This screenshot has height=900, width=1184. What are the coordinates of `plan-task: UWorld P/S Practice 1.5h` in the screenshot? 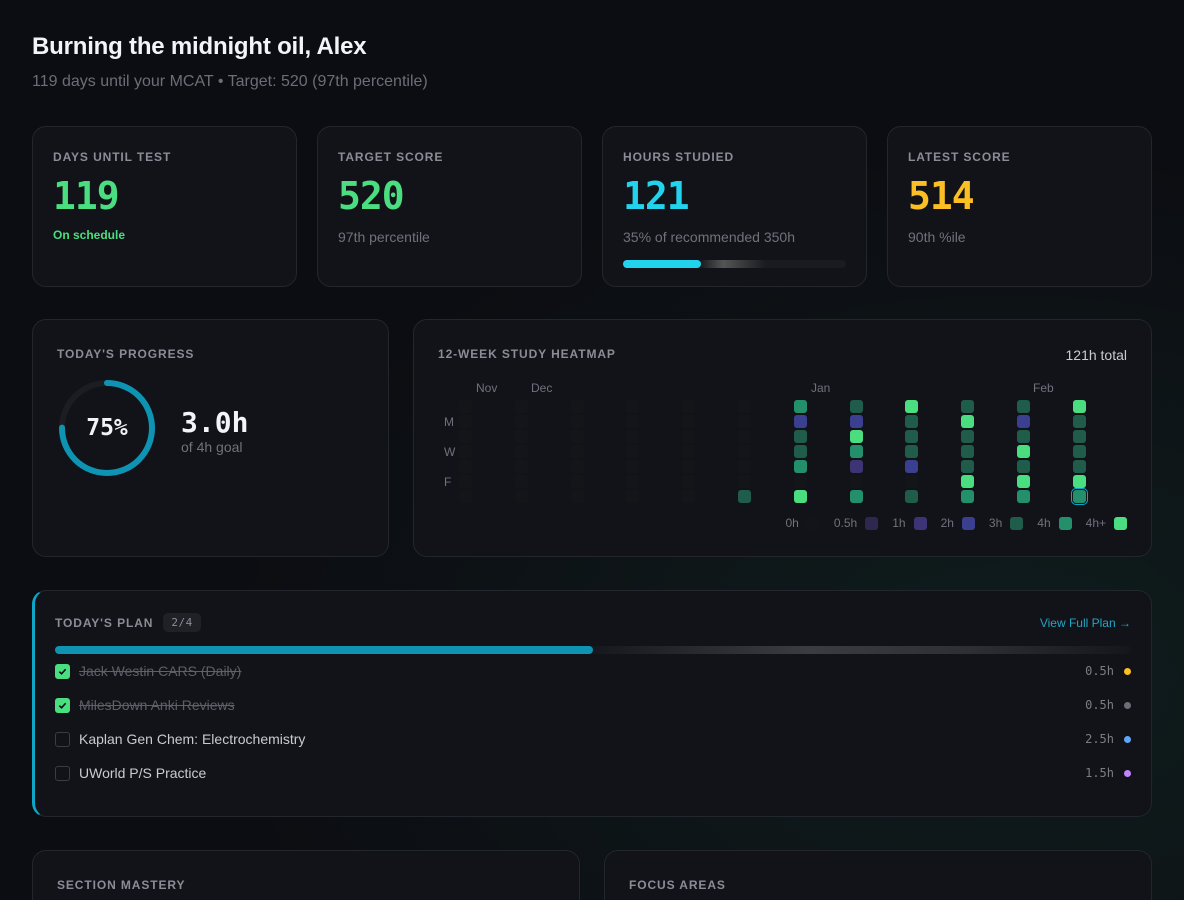 It's located at (593, 773).